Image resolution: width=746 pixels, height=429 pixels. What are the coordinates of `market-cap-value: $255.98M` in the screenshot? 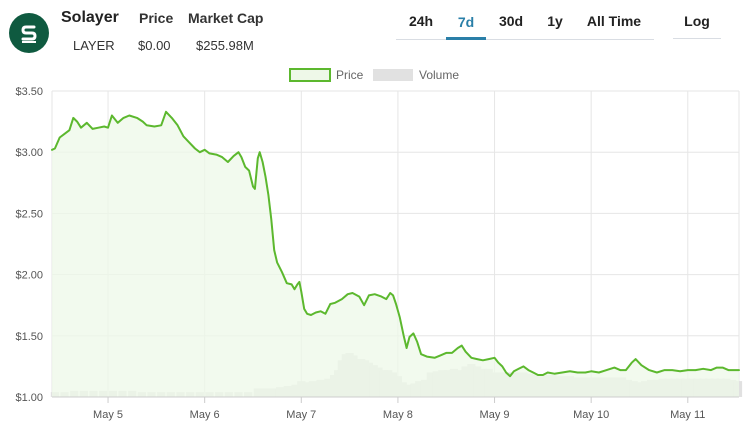 It's located at (225, 45).